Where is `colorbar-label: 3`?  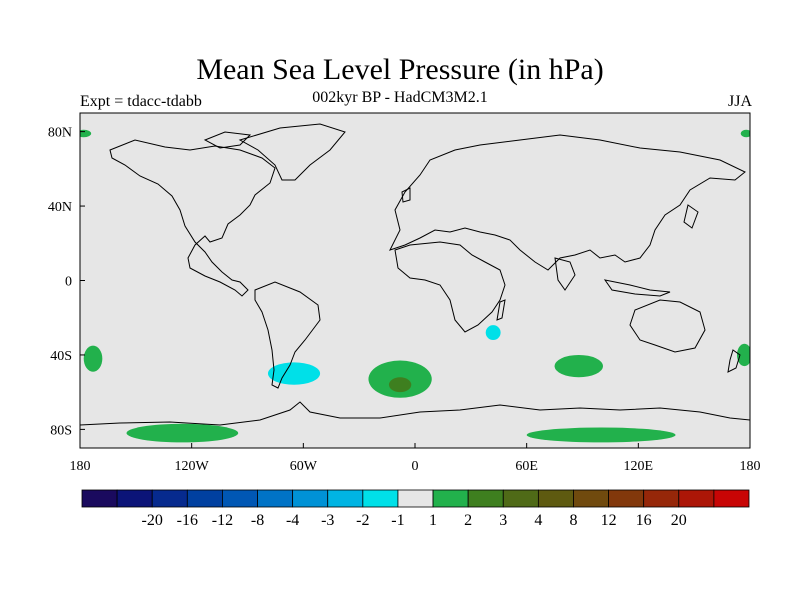 colorbar-label: 3 is located at coordinates (503, 520).